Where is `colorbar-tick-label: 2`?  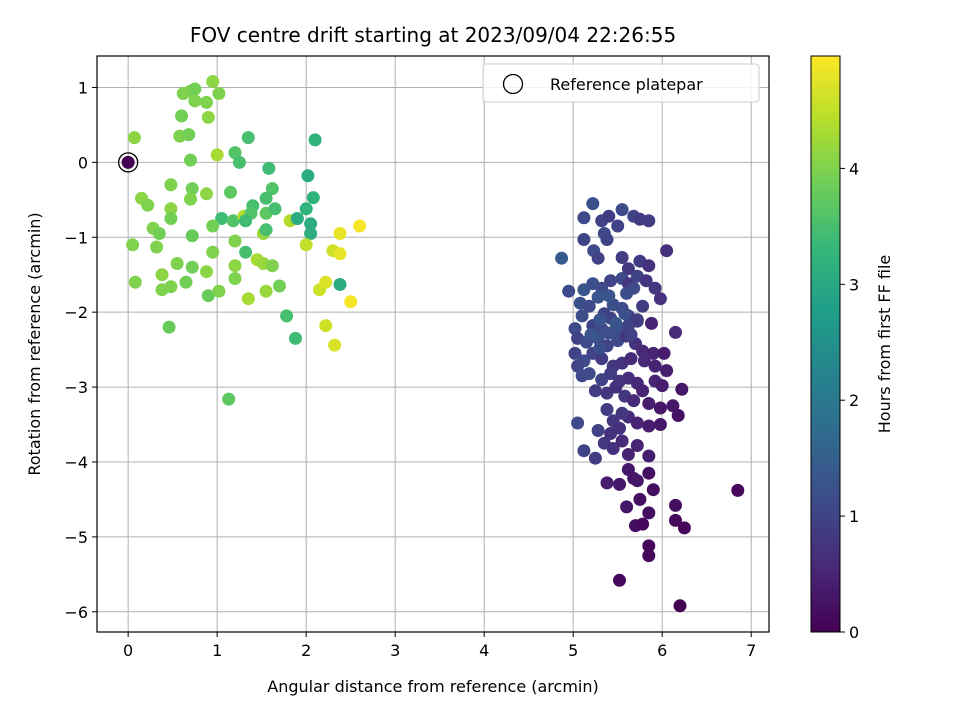 colorbar-tick-label: 2 is located at coordinates (854, 400).